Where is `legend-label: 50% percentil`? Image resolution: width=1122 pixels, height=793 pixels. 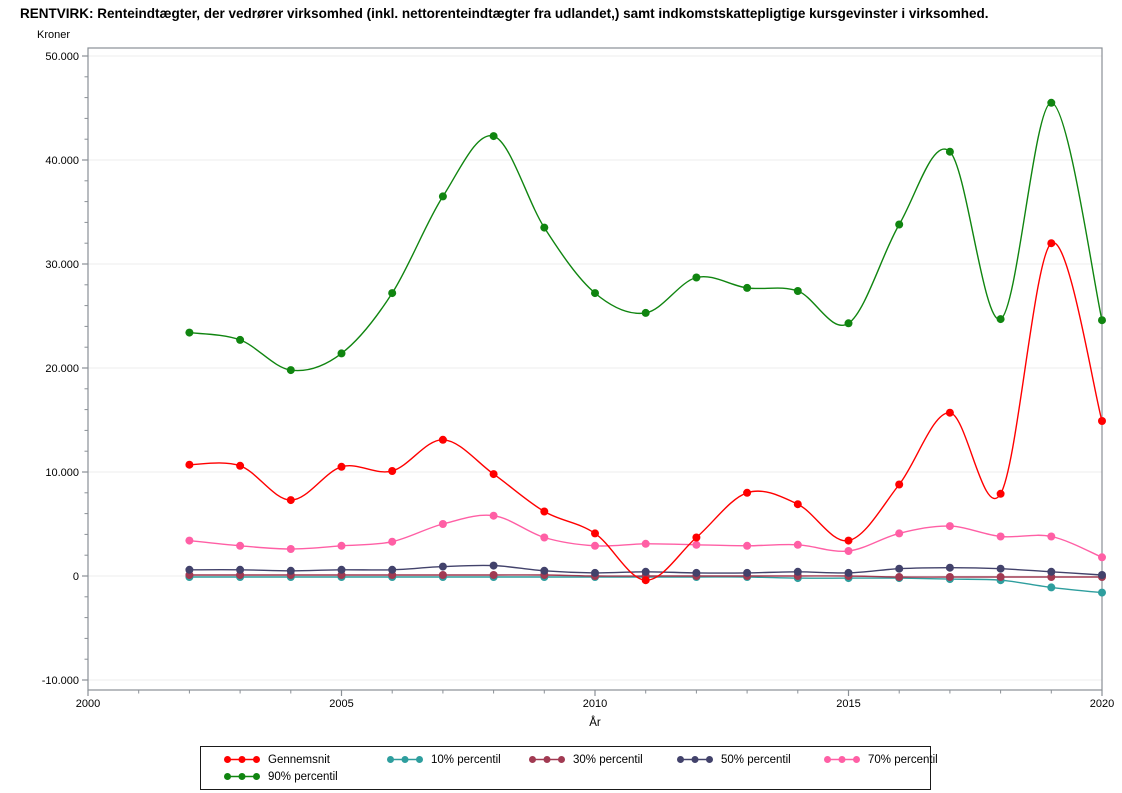
legend-label: 50% percentil is located at coordinates (756, 759).